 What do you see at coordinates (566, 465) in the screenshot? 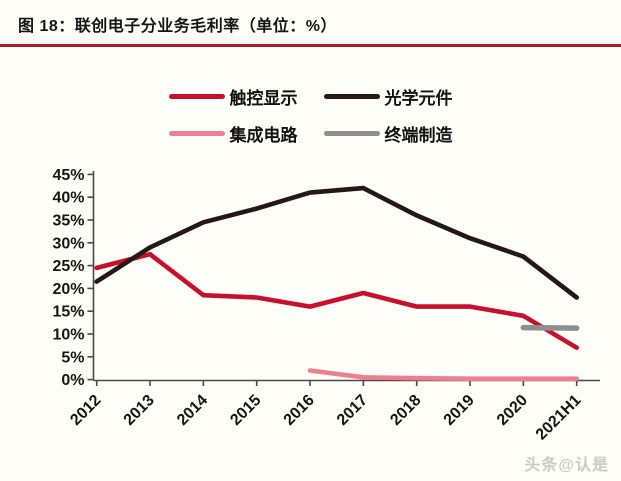
I see `watermark: 头条@认是` at bounding box center [566, 465].